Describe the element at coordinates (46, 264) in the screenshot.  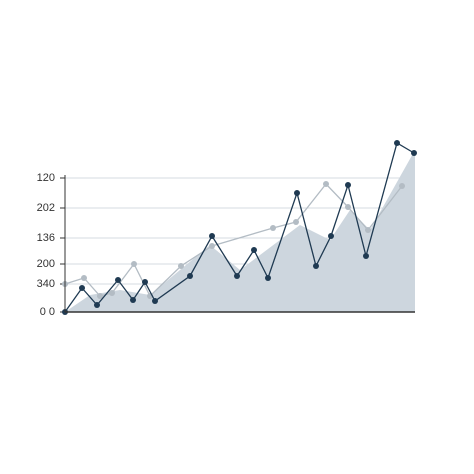
I see `y-tick-label: 200` at that location.